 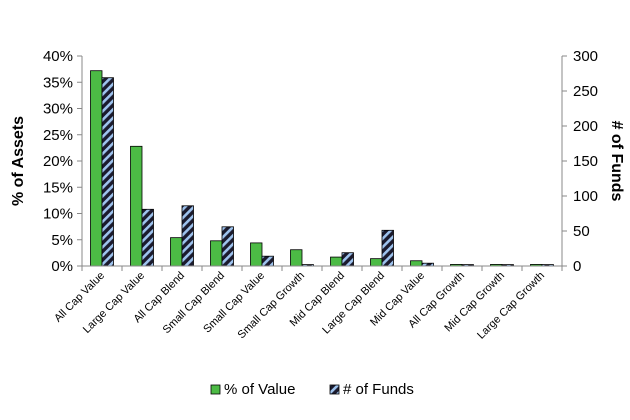 I want to click on legend-swatch-value, so click(x=215, y=389).